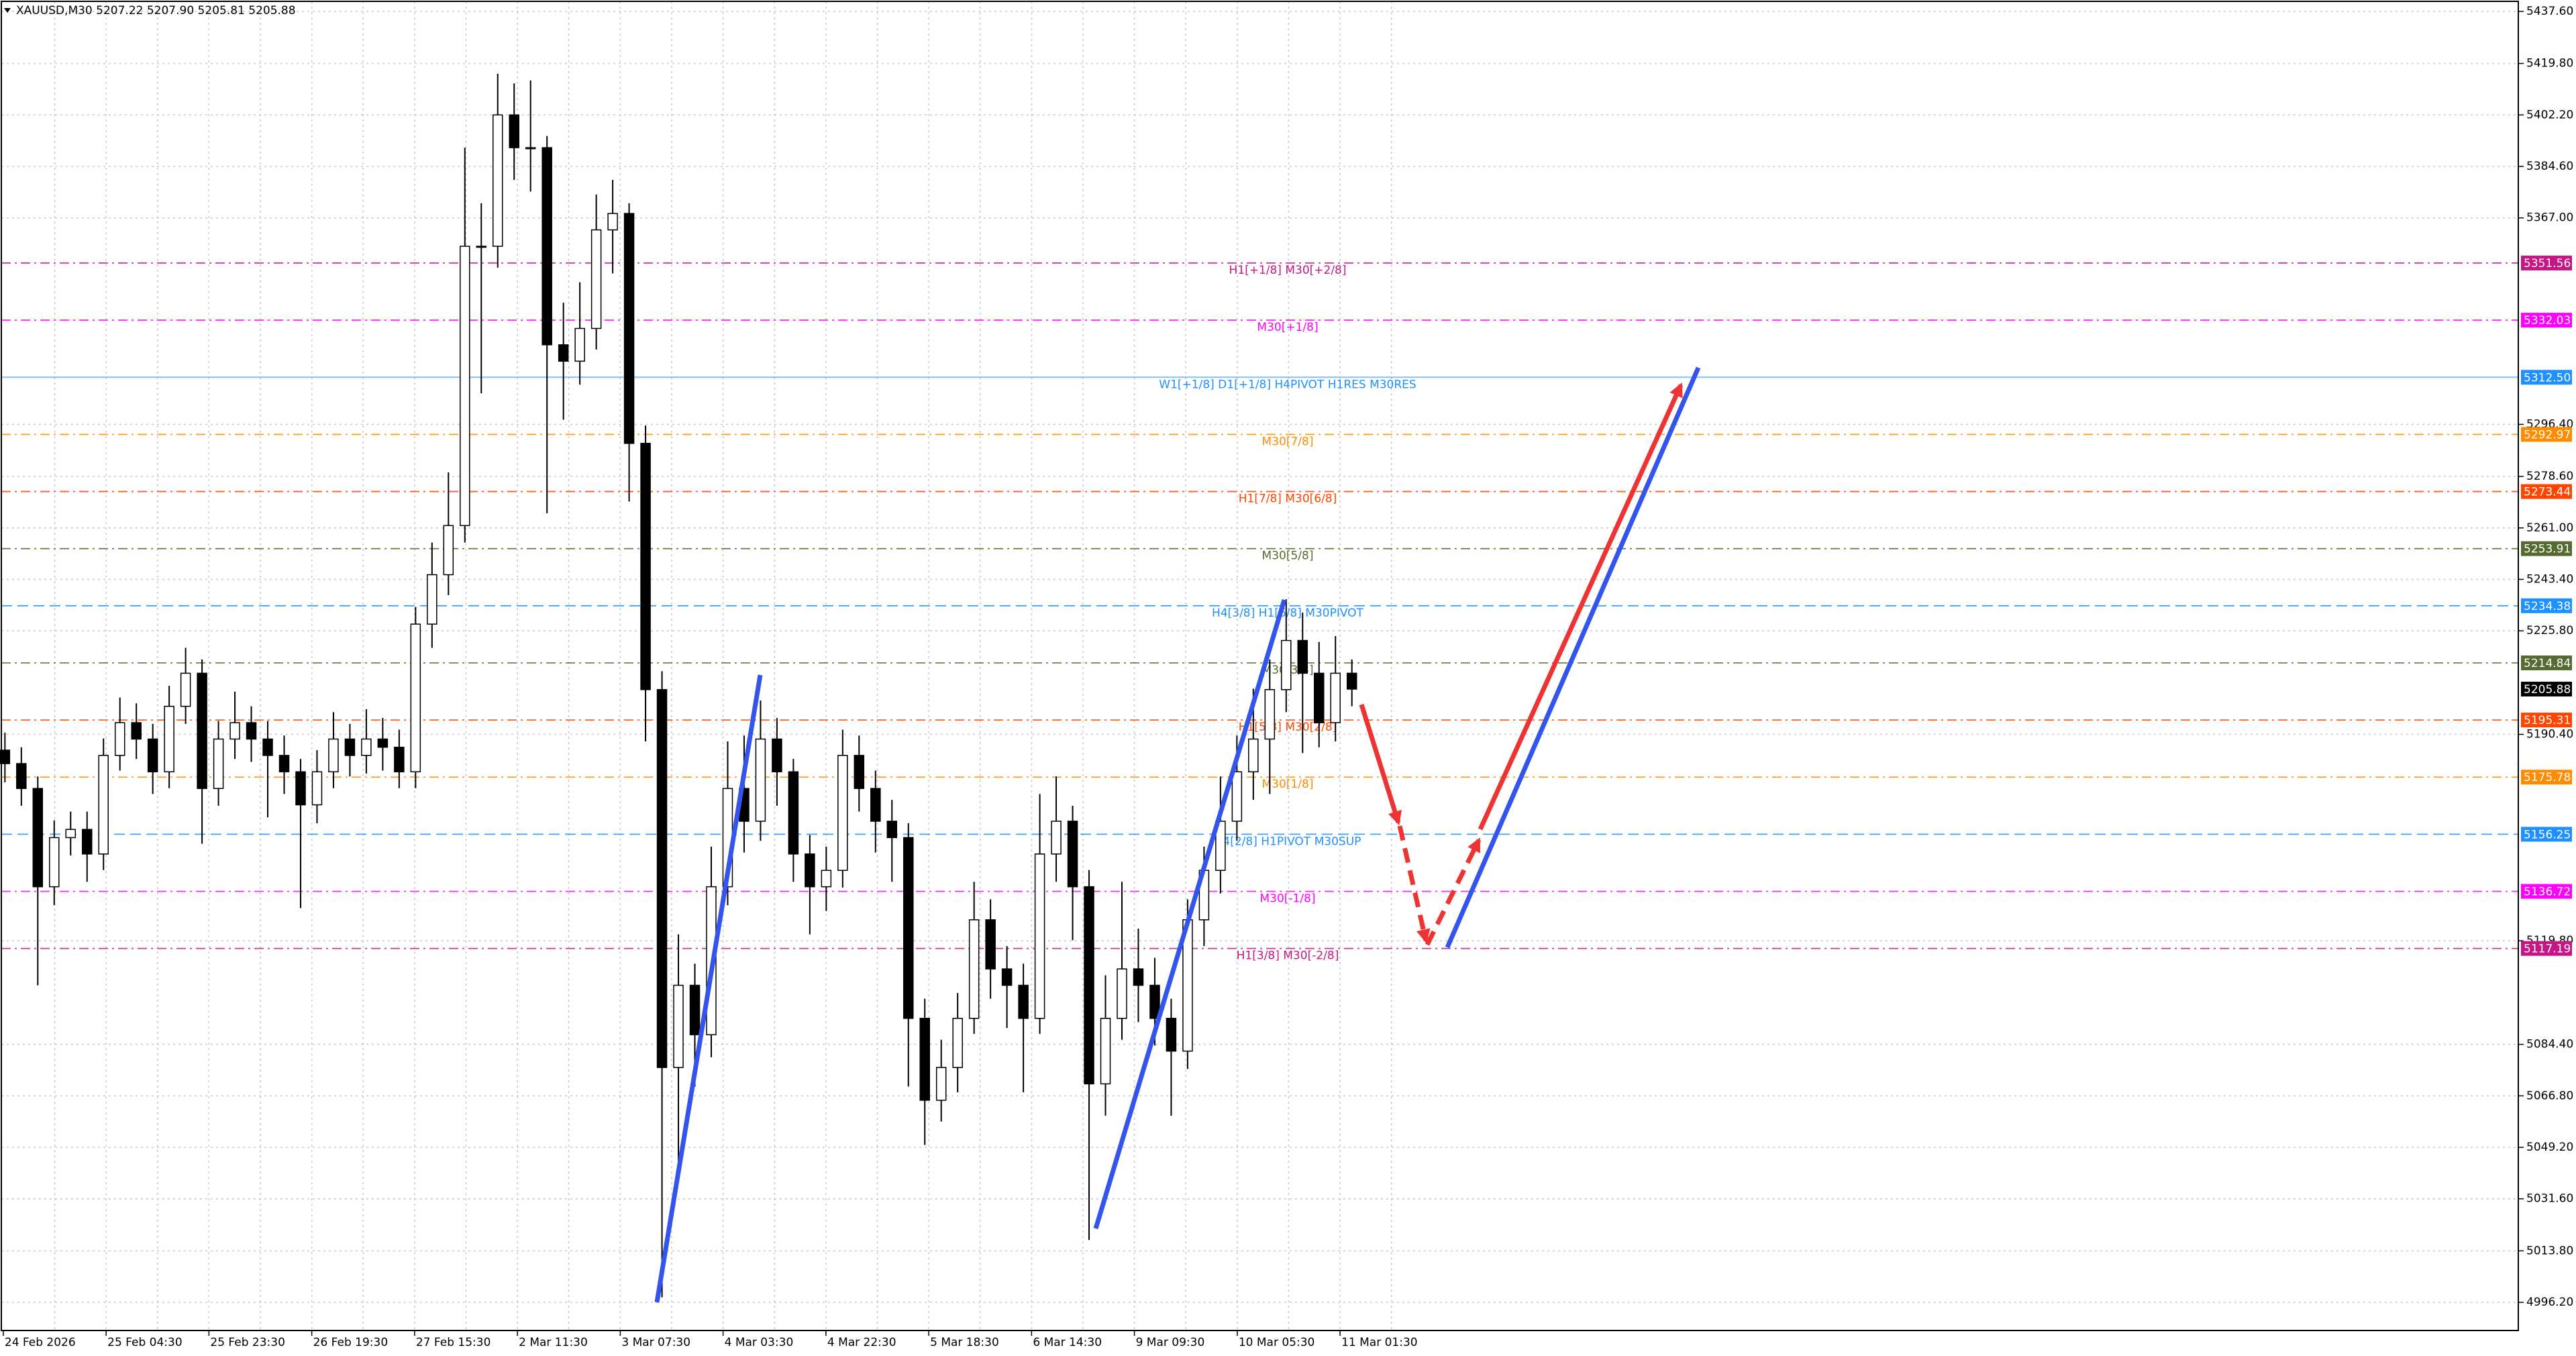  What do you see at coordinates (145, 1342) in the screenshot?
I see `x-tick-label: 25 Feb 04:30` at bounding box center [145, 1342].